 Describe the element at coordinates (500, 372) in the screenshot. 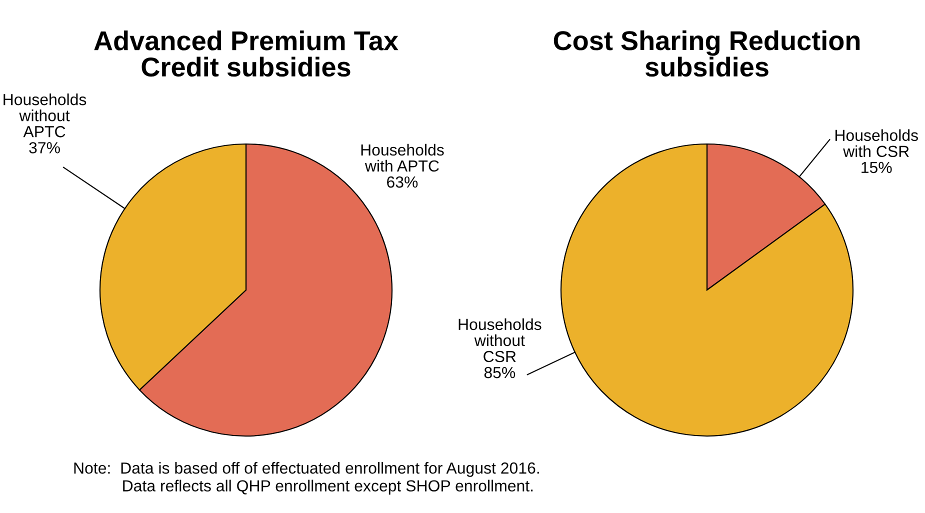

I see `data-label: 85%` at that location.